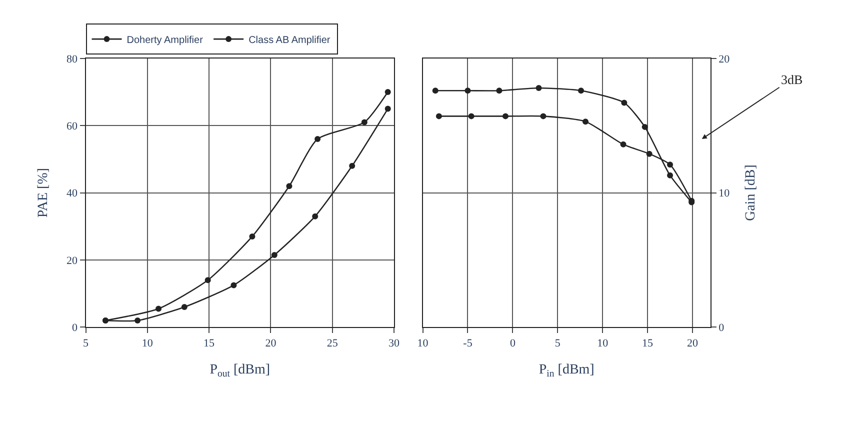 This screenshot has height=424, width=862. Describe the element at coordinates (750, 192) in the screenshot. I see `y2-axis-title: Gain [dB]` at that location.